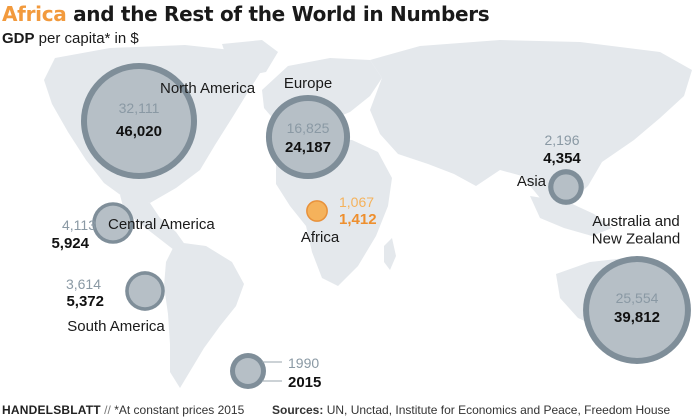 The width and height of the screenshot is (700, 420). Describe the element at coordinates (51, 410) in the screenshot. I see `brand-name: HANDELSBLATT` at that location.